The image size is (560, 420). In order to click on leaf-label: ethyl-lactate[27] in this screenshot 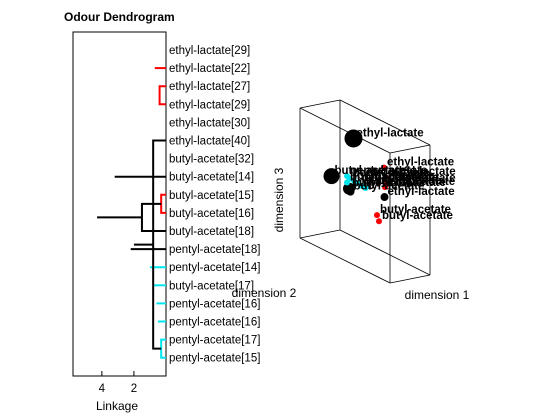, I will do `click(209, 87)`.